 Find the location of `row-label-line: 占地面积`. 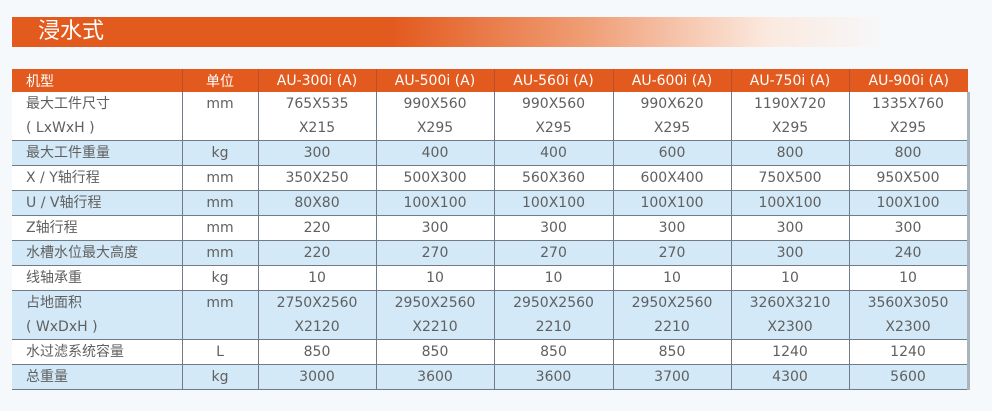

row-label-line: 占地面积 is located at coordinates (54, 303).